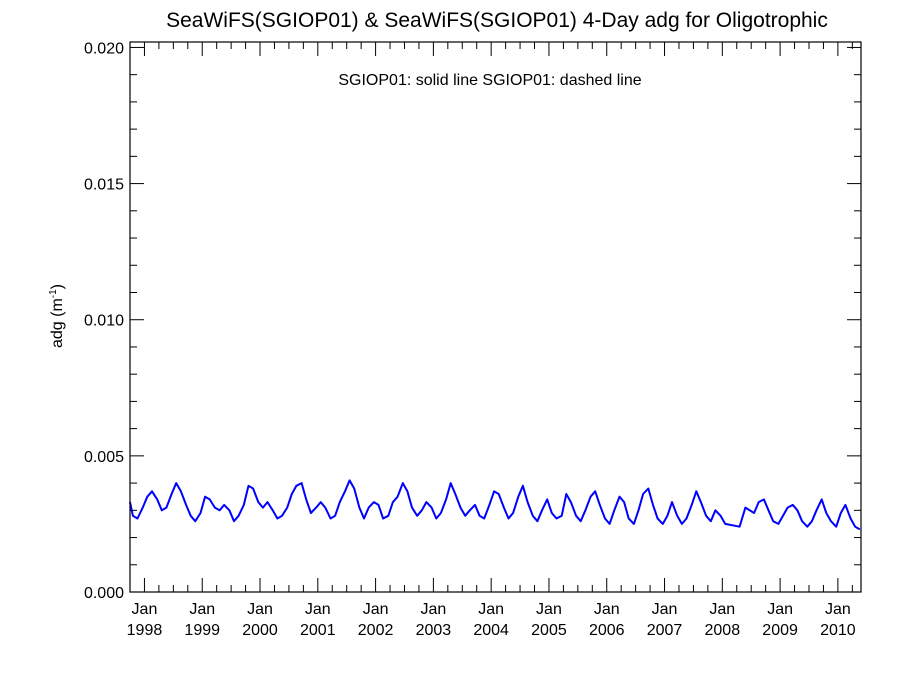 This screenshot has height=675, width=900. What do you see at coordinates (57, 286) in the screenshot?
I see `y-axis-label-close: )` at bounding box center [57, 286].